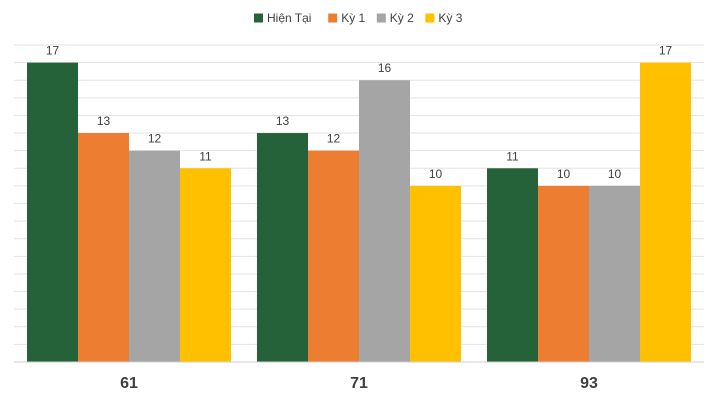 The image size is (718, 400). What do you see at coordinates (450, 18) in the screenshot?
I see `legend-label-3: Kỳ 3` at bounding box center [450, 18].